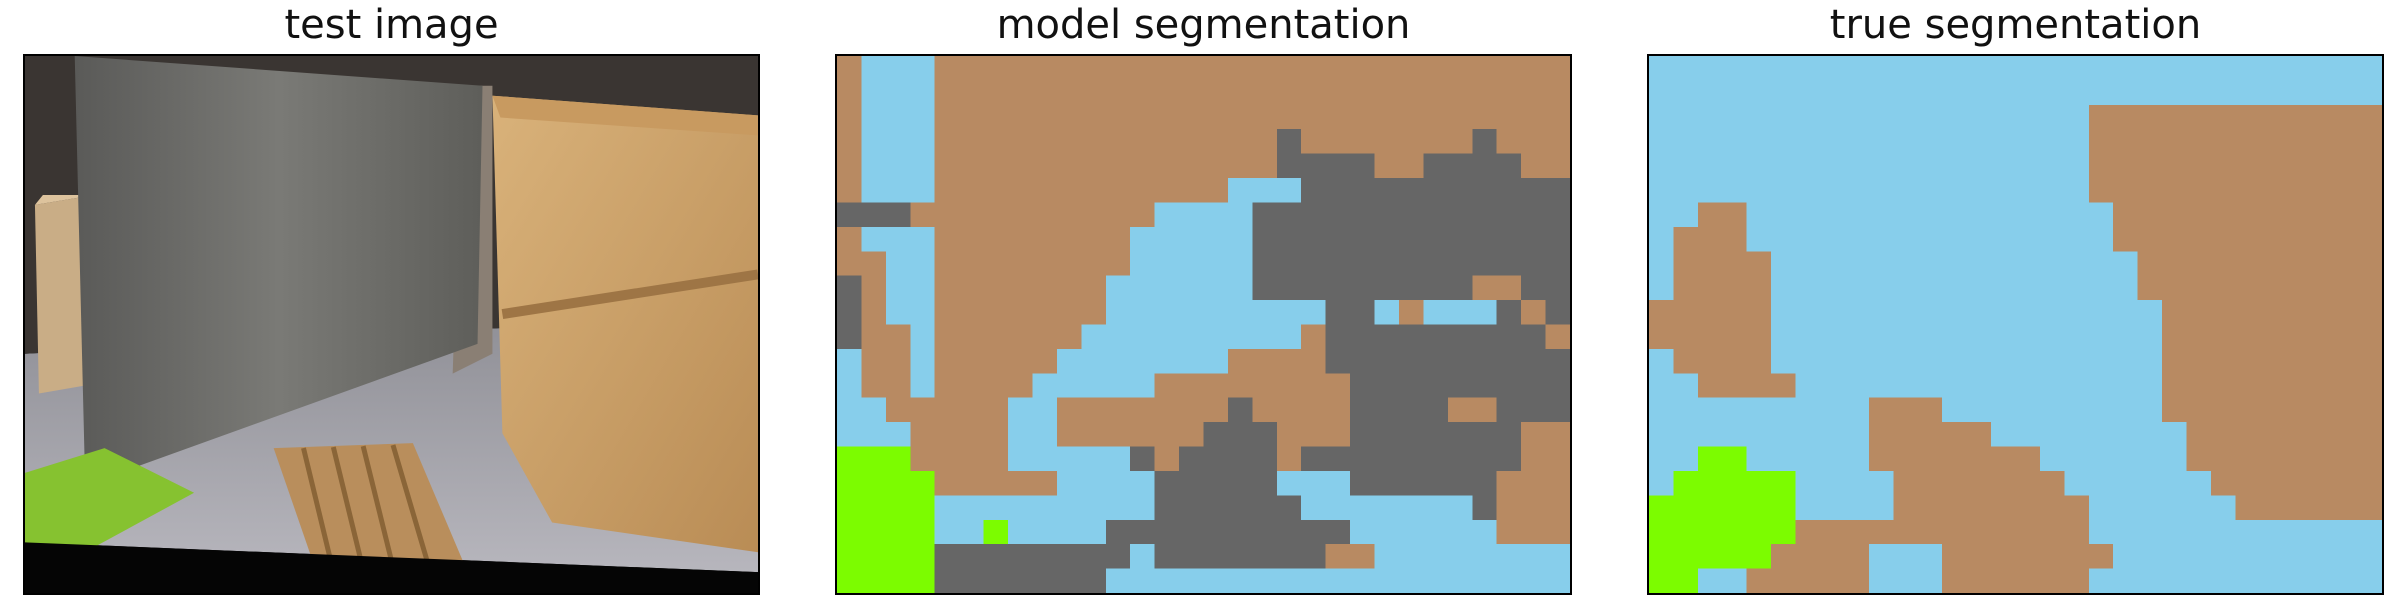 The height and width of the screenshot is (600, 2400). What do you see at coordinates (625, 324) in the screenshot?
I see `wooden-crate` at bounding box center [625, 324].